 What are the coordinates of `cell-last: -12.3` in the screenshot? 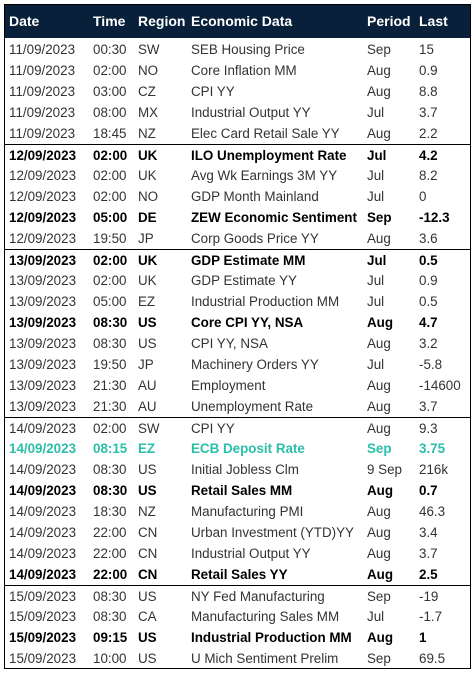 It's located at (434, 217).